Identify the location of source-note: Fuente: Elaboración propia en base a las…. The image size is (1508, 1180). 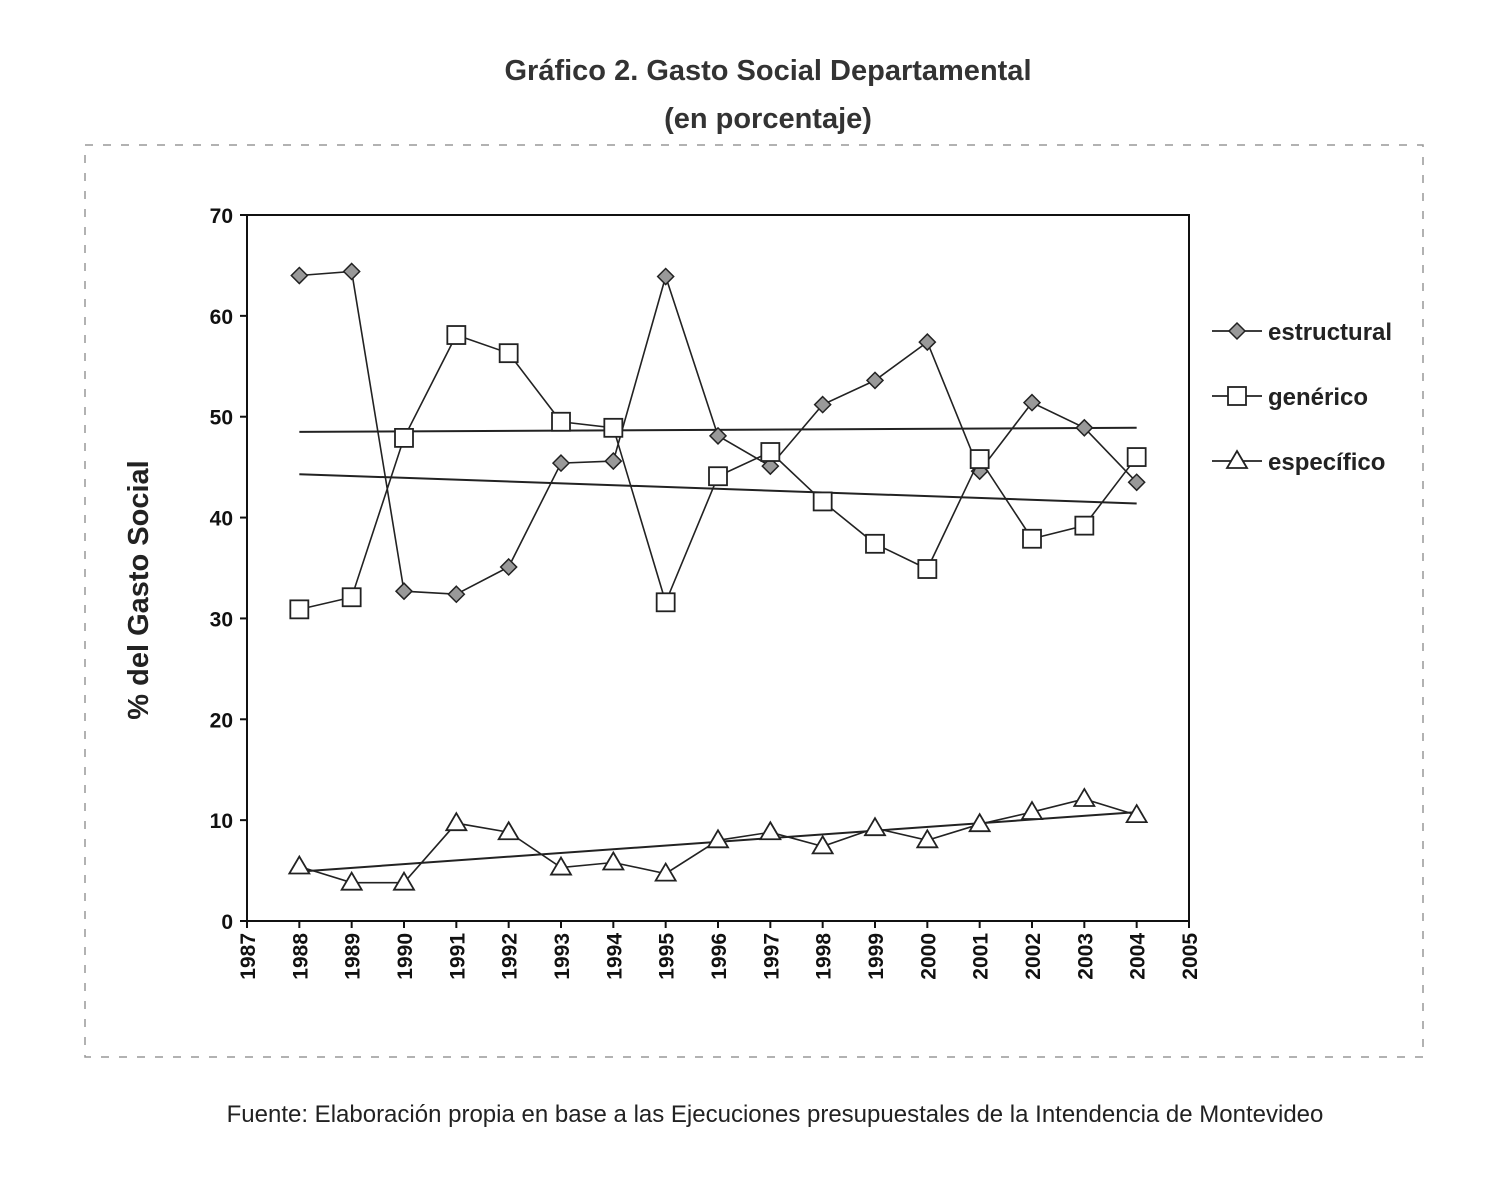
(775, 1114).